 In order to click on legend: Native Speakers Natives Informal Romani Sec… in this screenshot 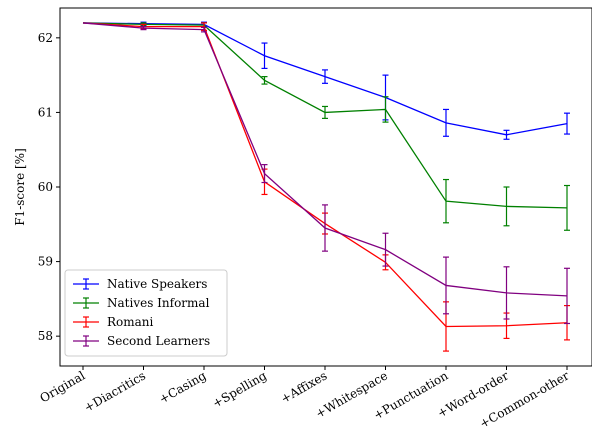, I will do `click(146, 313)`.